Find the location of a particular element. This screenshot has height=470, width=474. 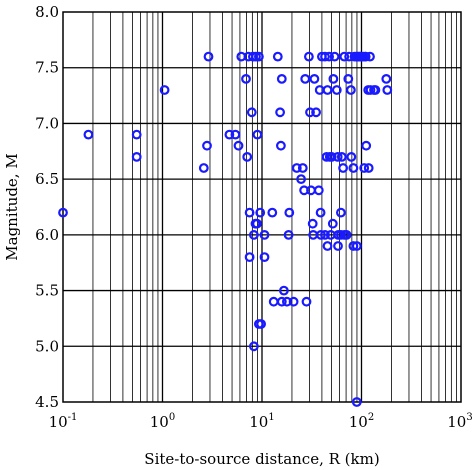

x-tick-label: 10¹ is located at coordinates (261, 421).